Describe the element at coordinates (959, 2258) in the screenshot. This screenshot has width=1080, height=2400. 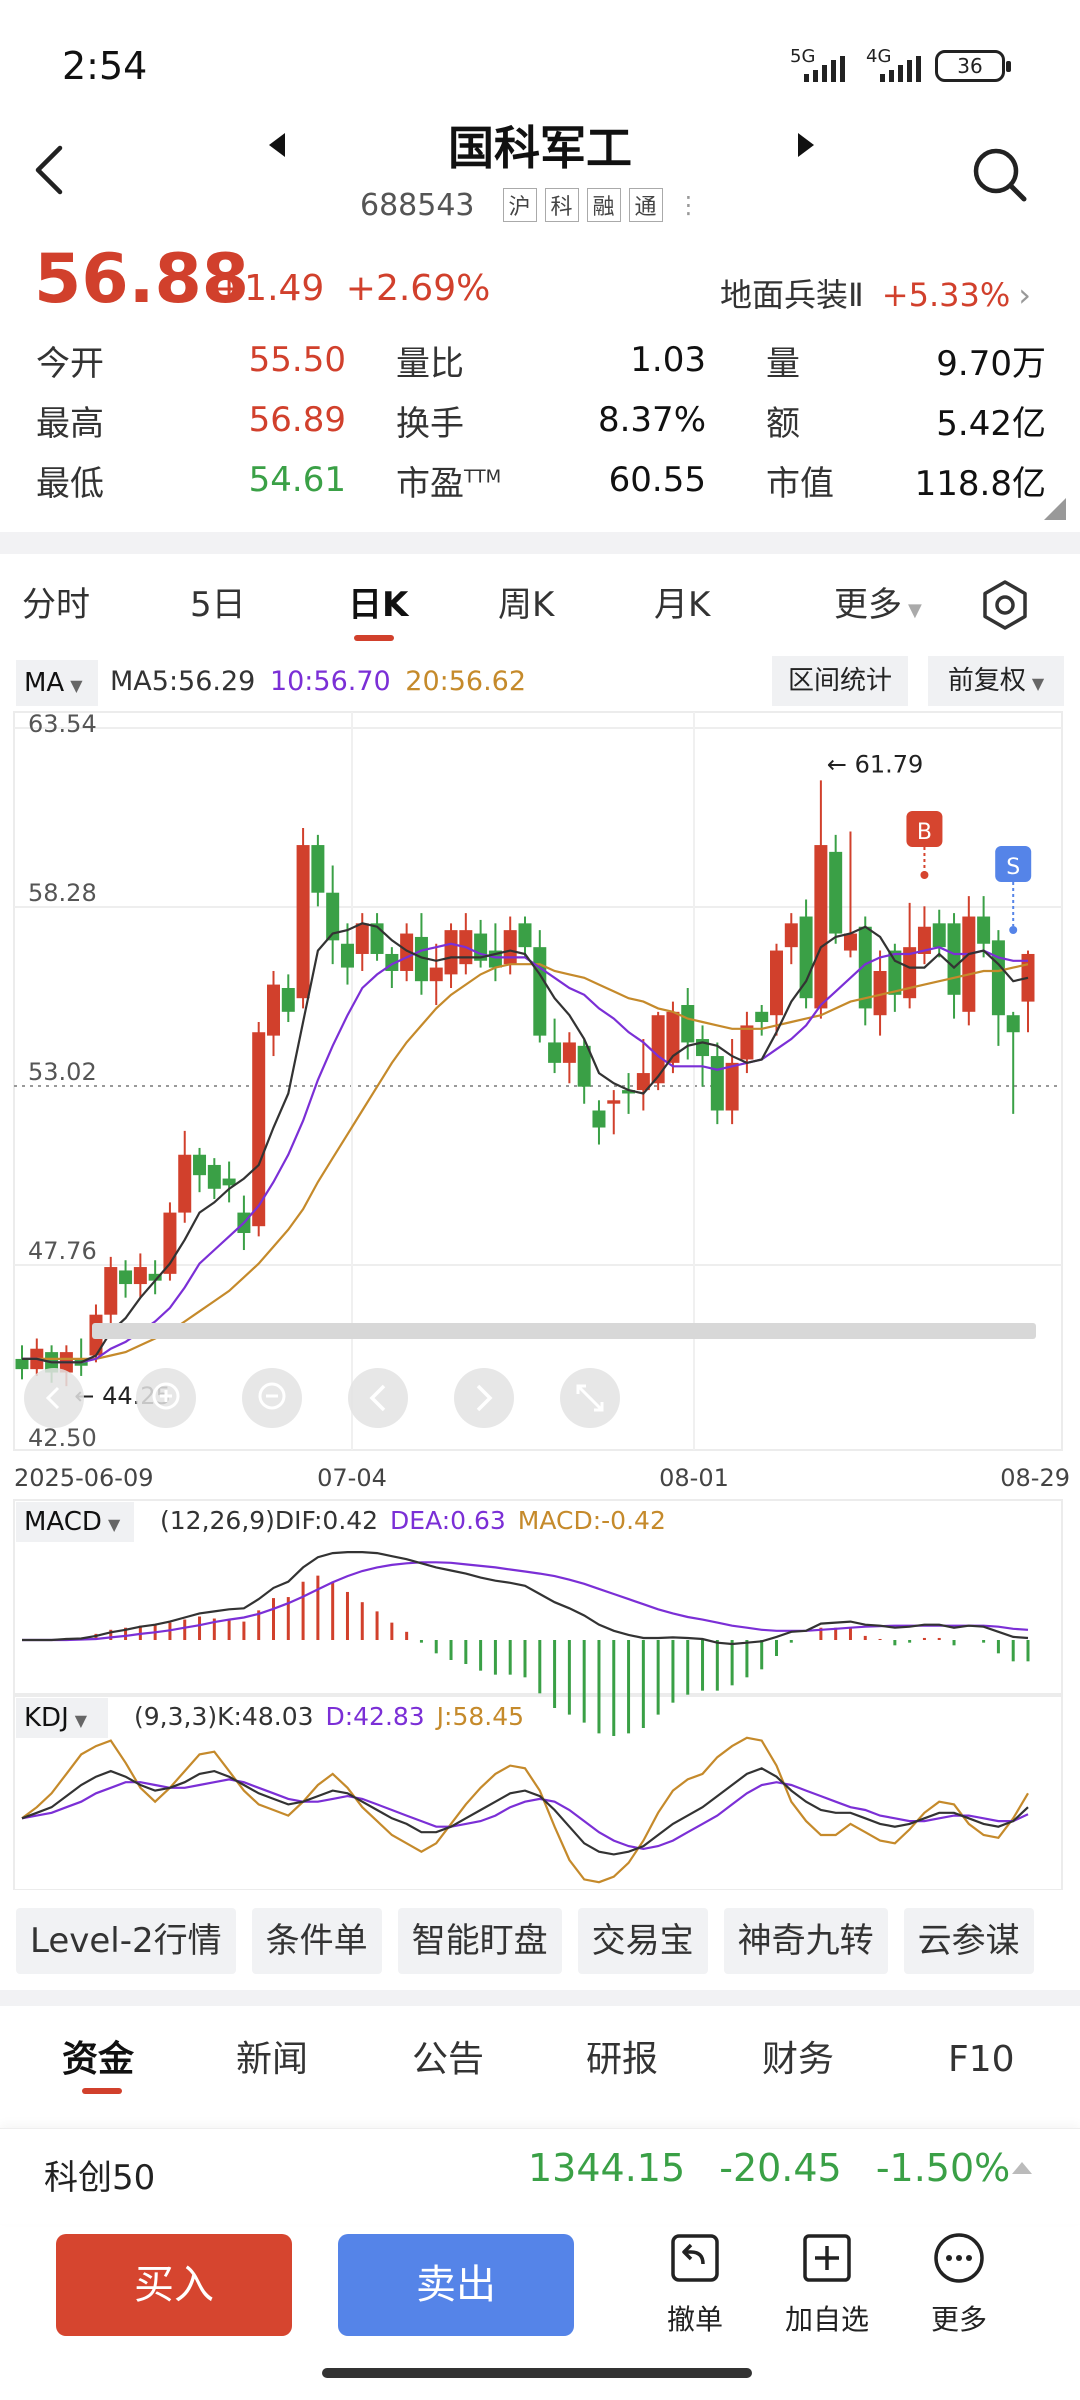
I see `more-dots-icon` at that location.